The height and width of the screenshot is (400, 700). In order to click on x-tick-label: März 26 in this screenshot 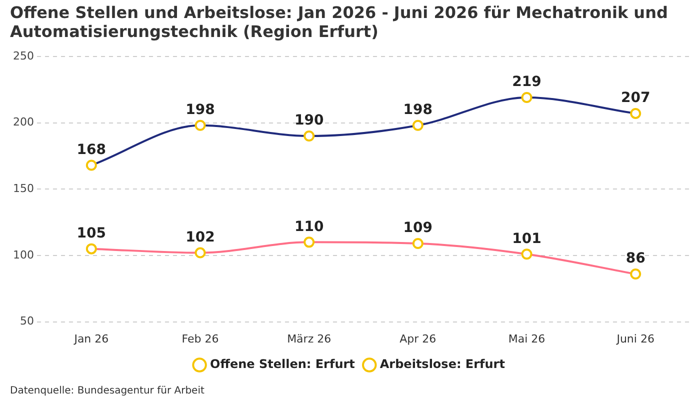, I will do `click(309, 339)`.